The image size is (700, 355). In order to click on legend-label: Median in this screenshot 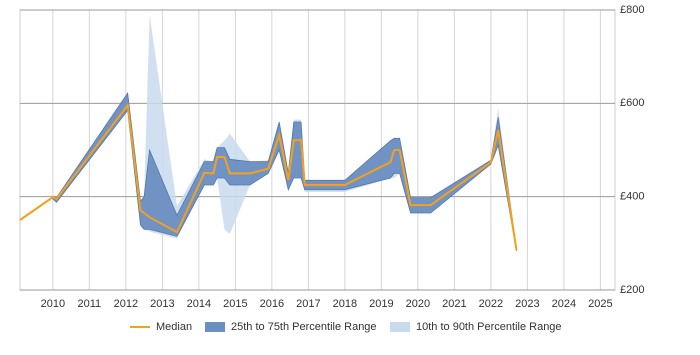, I will do `click(174, 327)`.